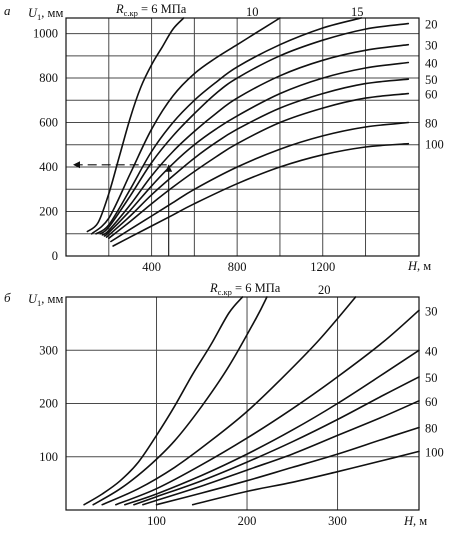  Describe the element at coordinates (169, 168) in the screenshot. I see `annotation-up-arrowhead` at that location.